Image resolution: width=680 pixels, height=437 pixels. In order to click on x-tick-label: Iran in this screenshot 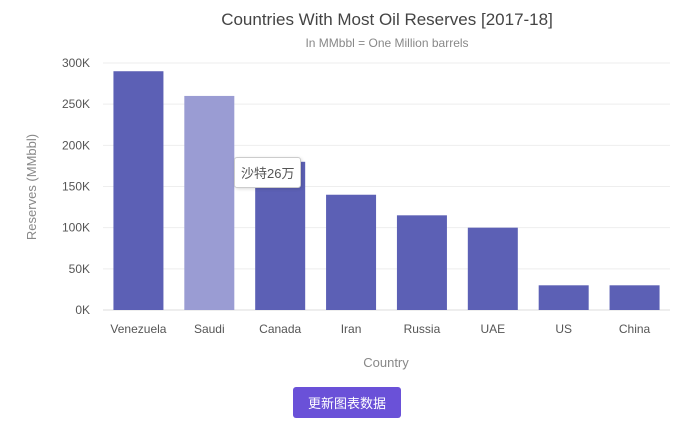, I will do `click(351, 329)`.